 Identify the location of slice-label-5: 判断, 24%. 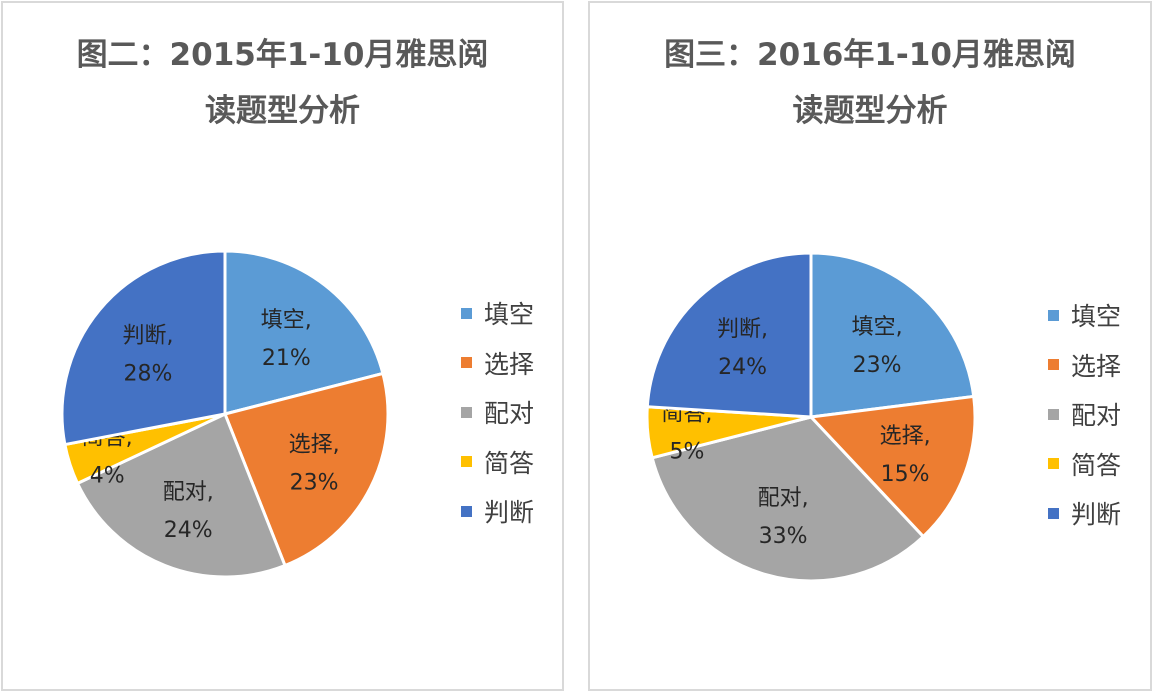
(742, 348).